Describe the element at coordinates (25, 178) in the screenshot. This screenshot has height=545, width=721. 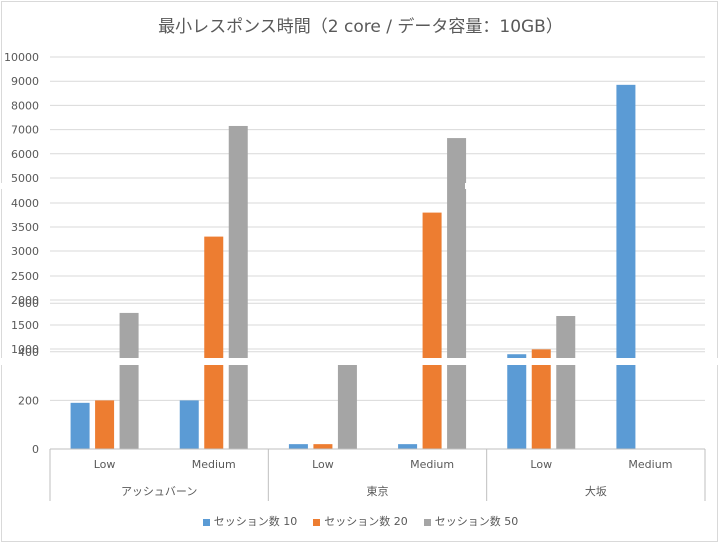
I see `y-tick-label: 5000` at that location.